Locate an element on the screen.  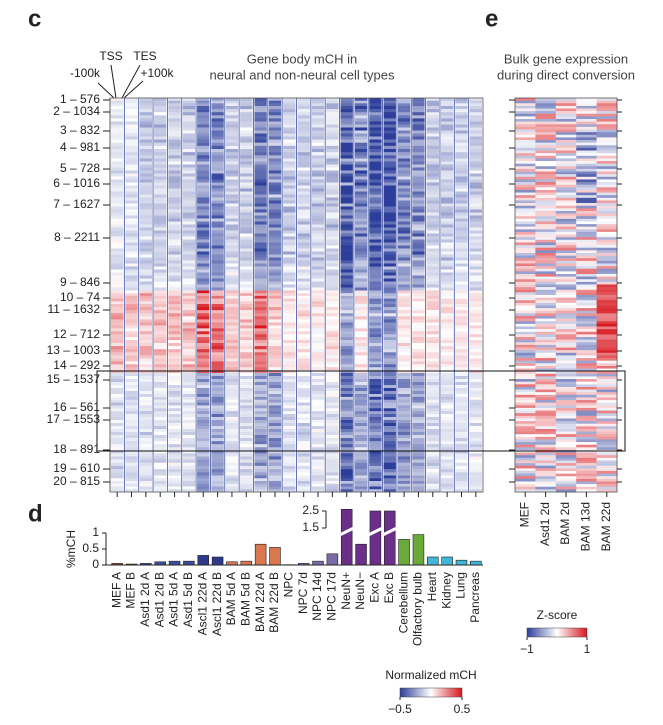
tss-lines is located at coordinates (120, 81).